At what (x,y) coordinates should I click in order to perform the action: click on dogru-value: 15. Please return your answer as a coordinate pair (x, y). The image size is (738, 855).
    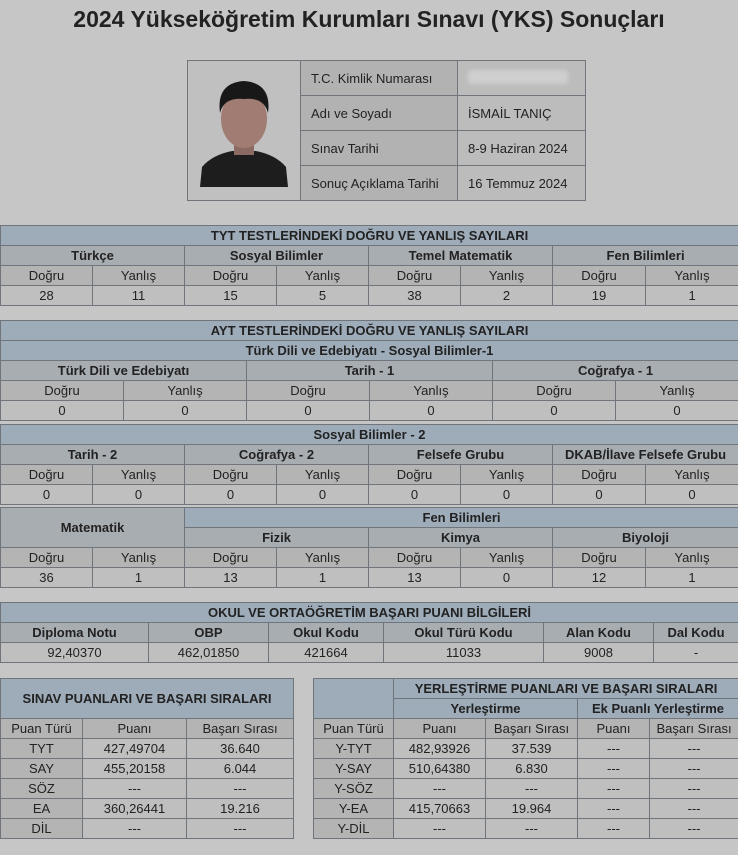
    Looking at the image, I should click on (230, 295).